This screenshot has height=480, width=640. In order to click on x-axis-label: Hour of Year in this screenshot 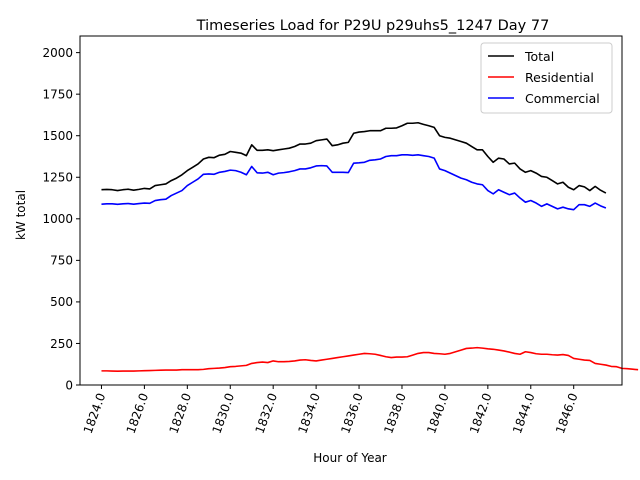, I will do `click(350, 458)`.